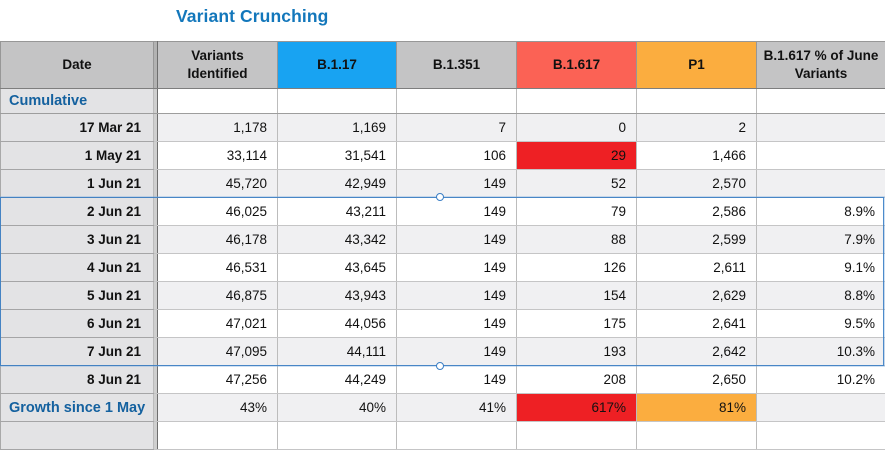 The image size is (885, 450). Describe the element at coordinates (218, 408) in the screenshot. I see `cell: 43%` at that location.